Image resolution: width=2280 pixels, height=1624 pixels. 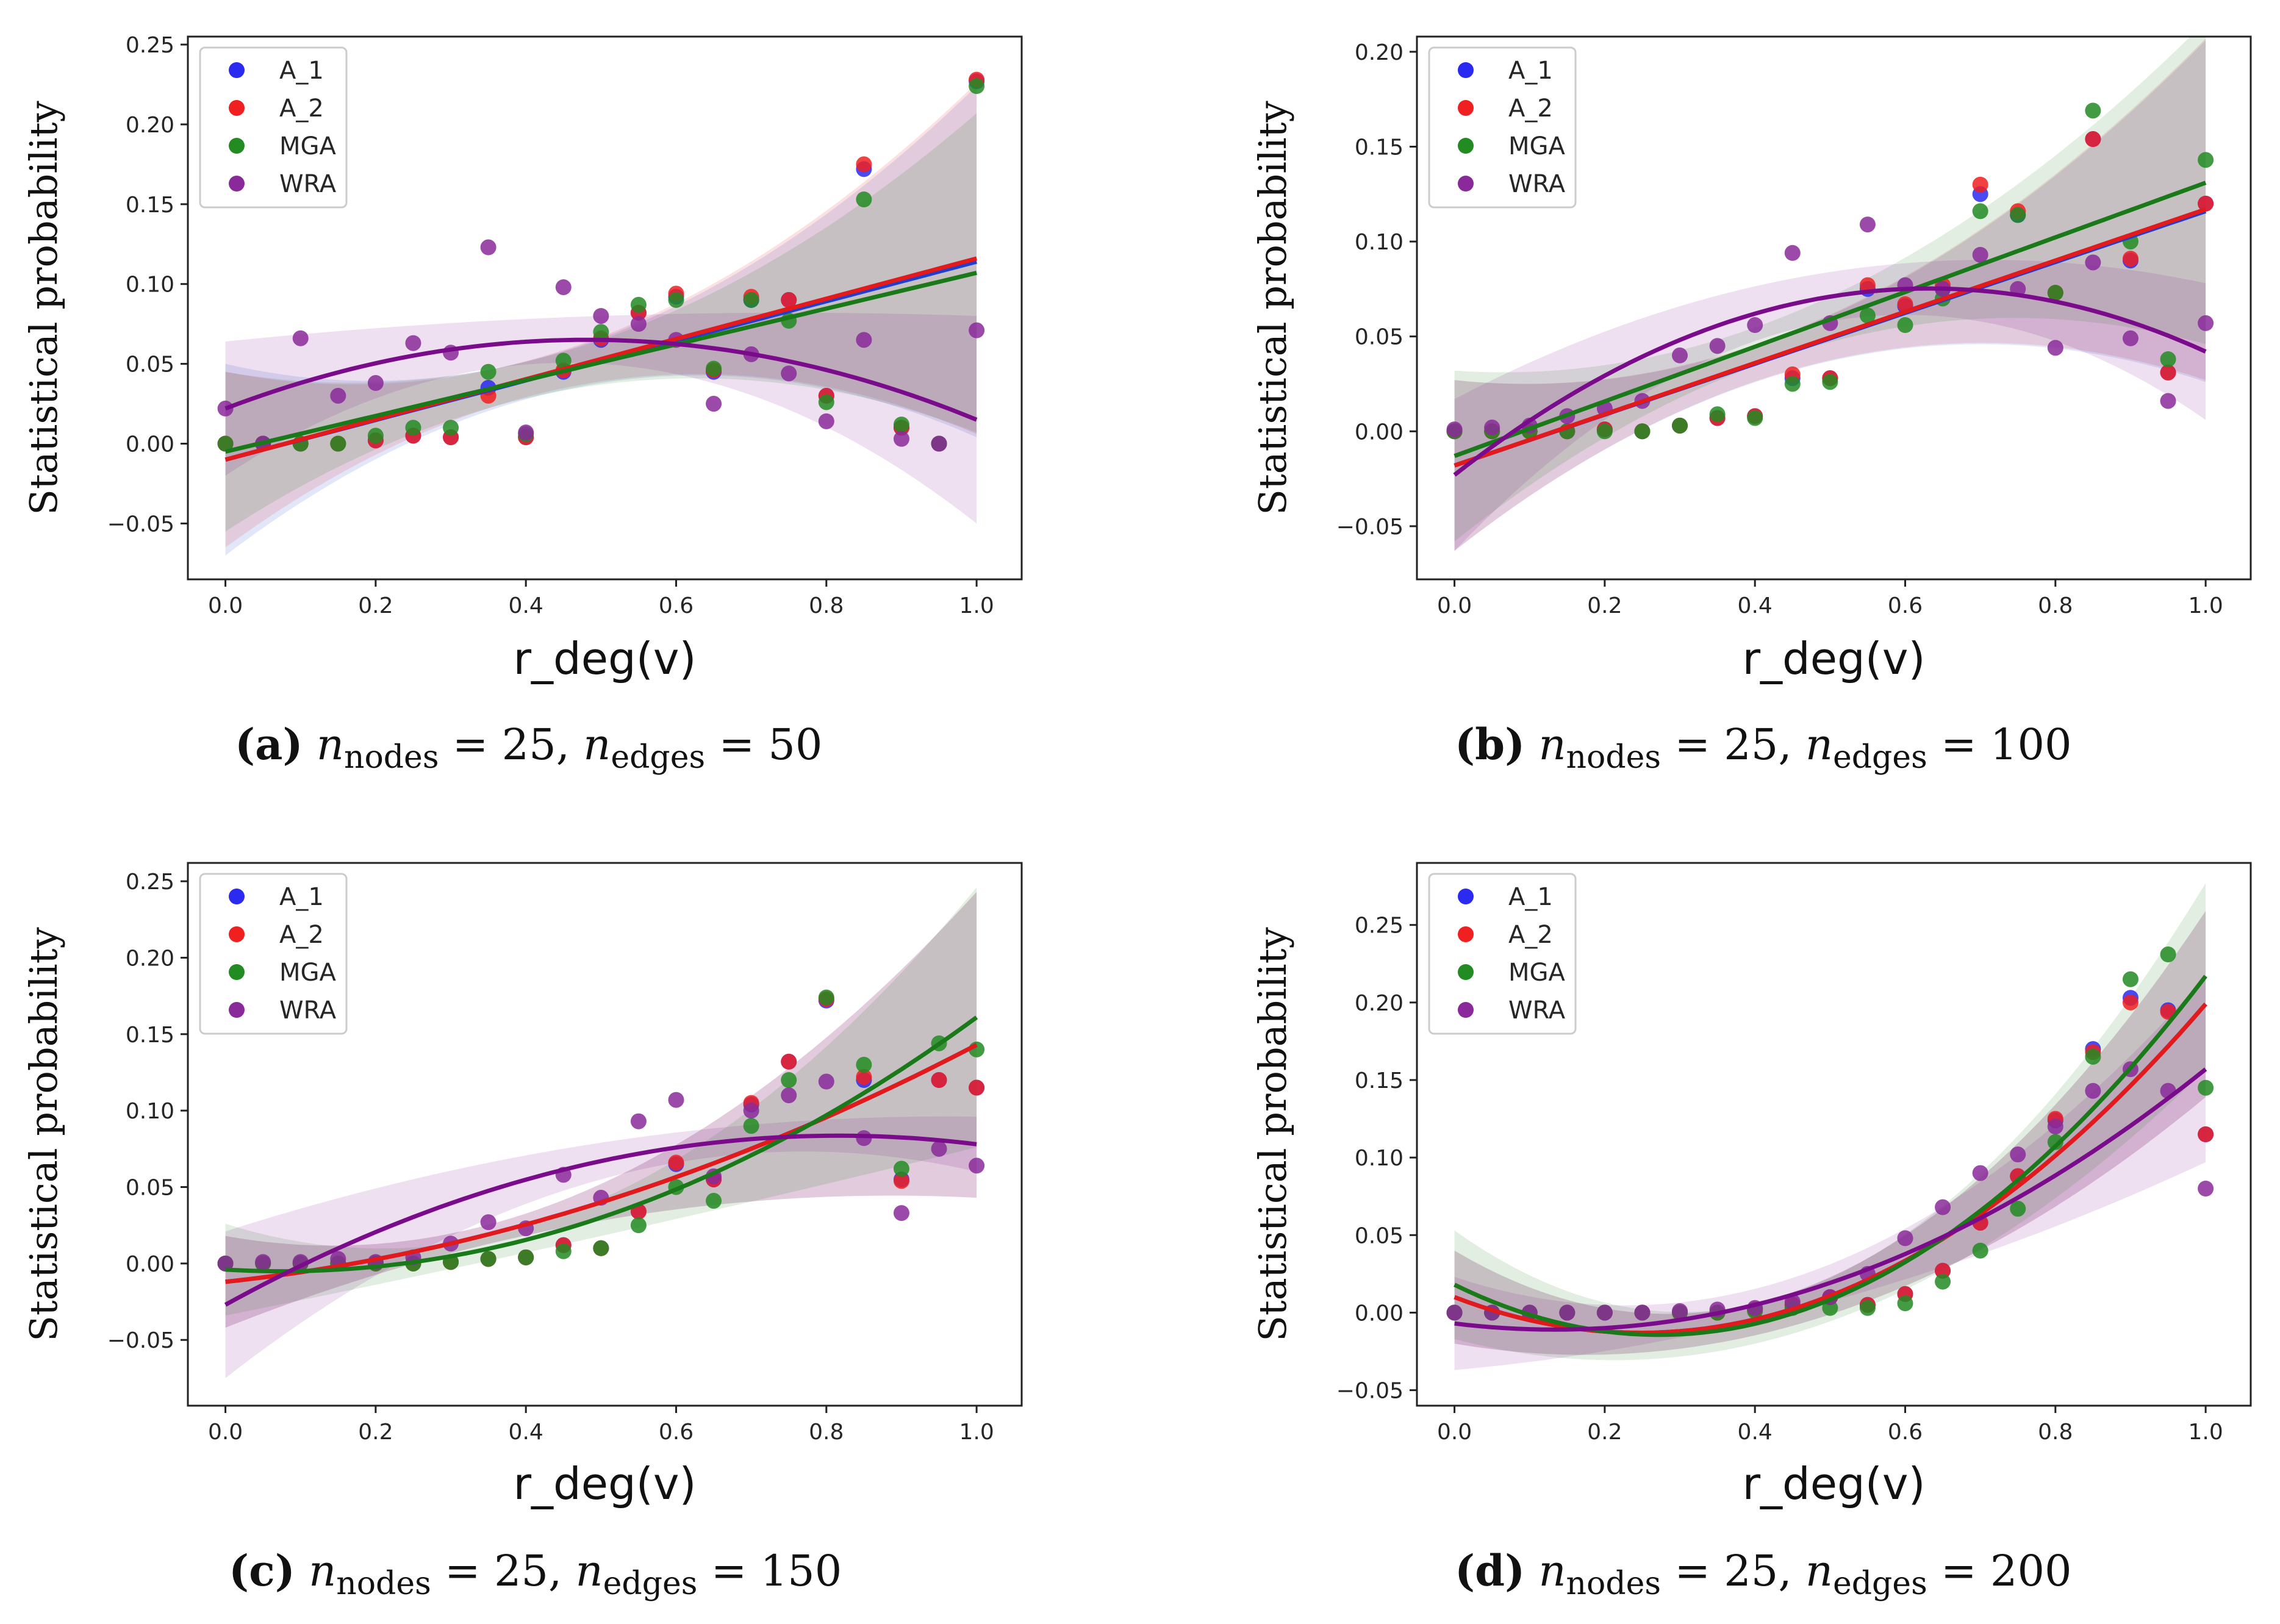 What do you see at coordinates (536, 1573) in the screenshot?
I see `panel-caption: (c) nnodes = 25, nedges = 150` at bounding box center [536, 1573].